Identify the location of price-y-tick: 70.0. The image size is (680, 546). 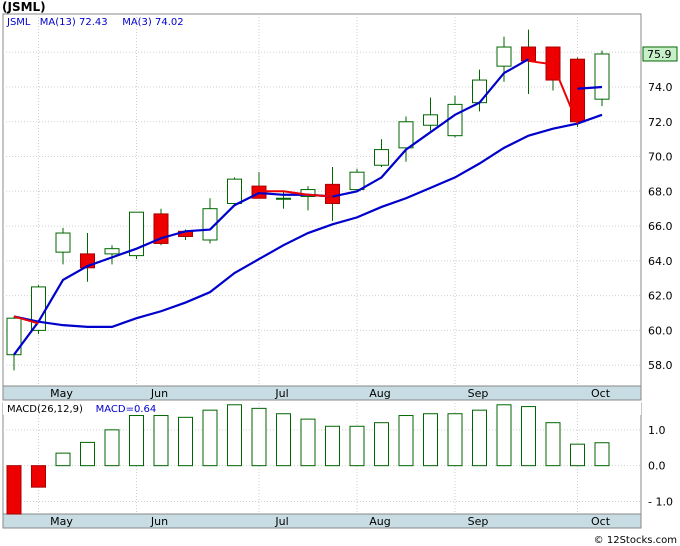
(660, 157).